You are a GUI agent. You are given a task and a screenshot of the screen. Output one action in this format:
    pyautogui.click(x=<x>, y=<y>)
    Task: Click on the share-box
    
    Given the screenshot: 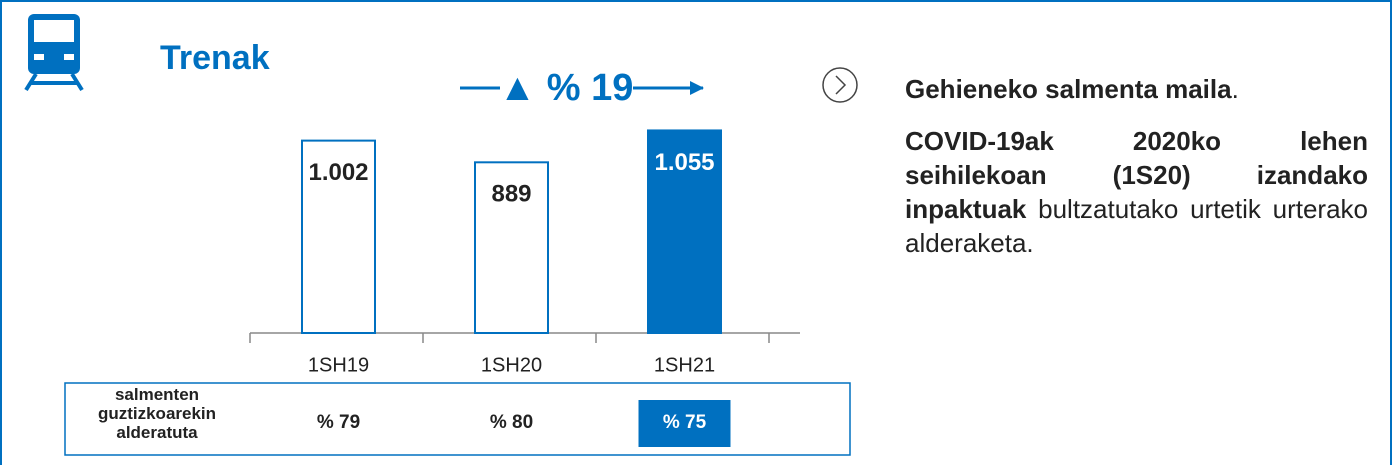 What is the action you would take?
    pyautogui.click(x=457, y=419)
    